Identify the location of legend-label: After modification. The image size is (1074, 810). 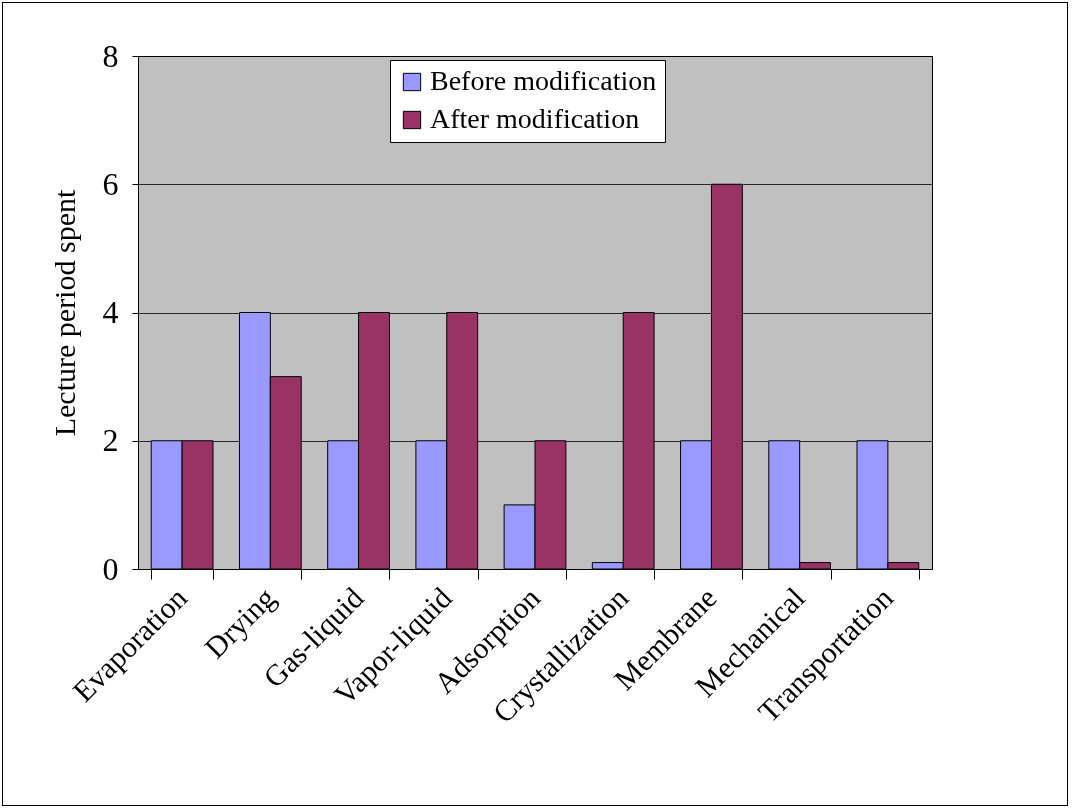
(535, 118).